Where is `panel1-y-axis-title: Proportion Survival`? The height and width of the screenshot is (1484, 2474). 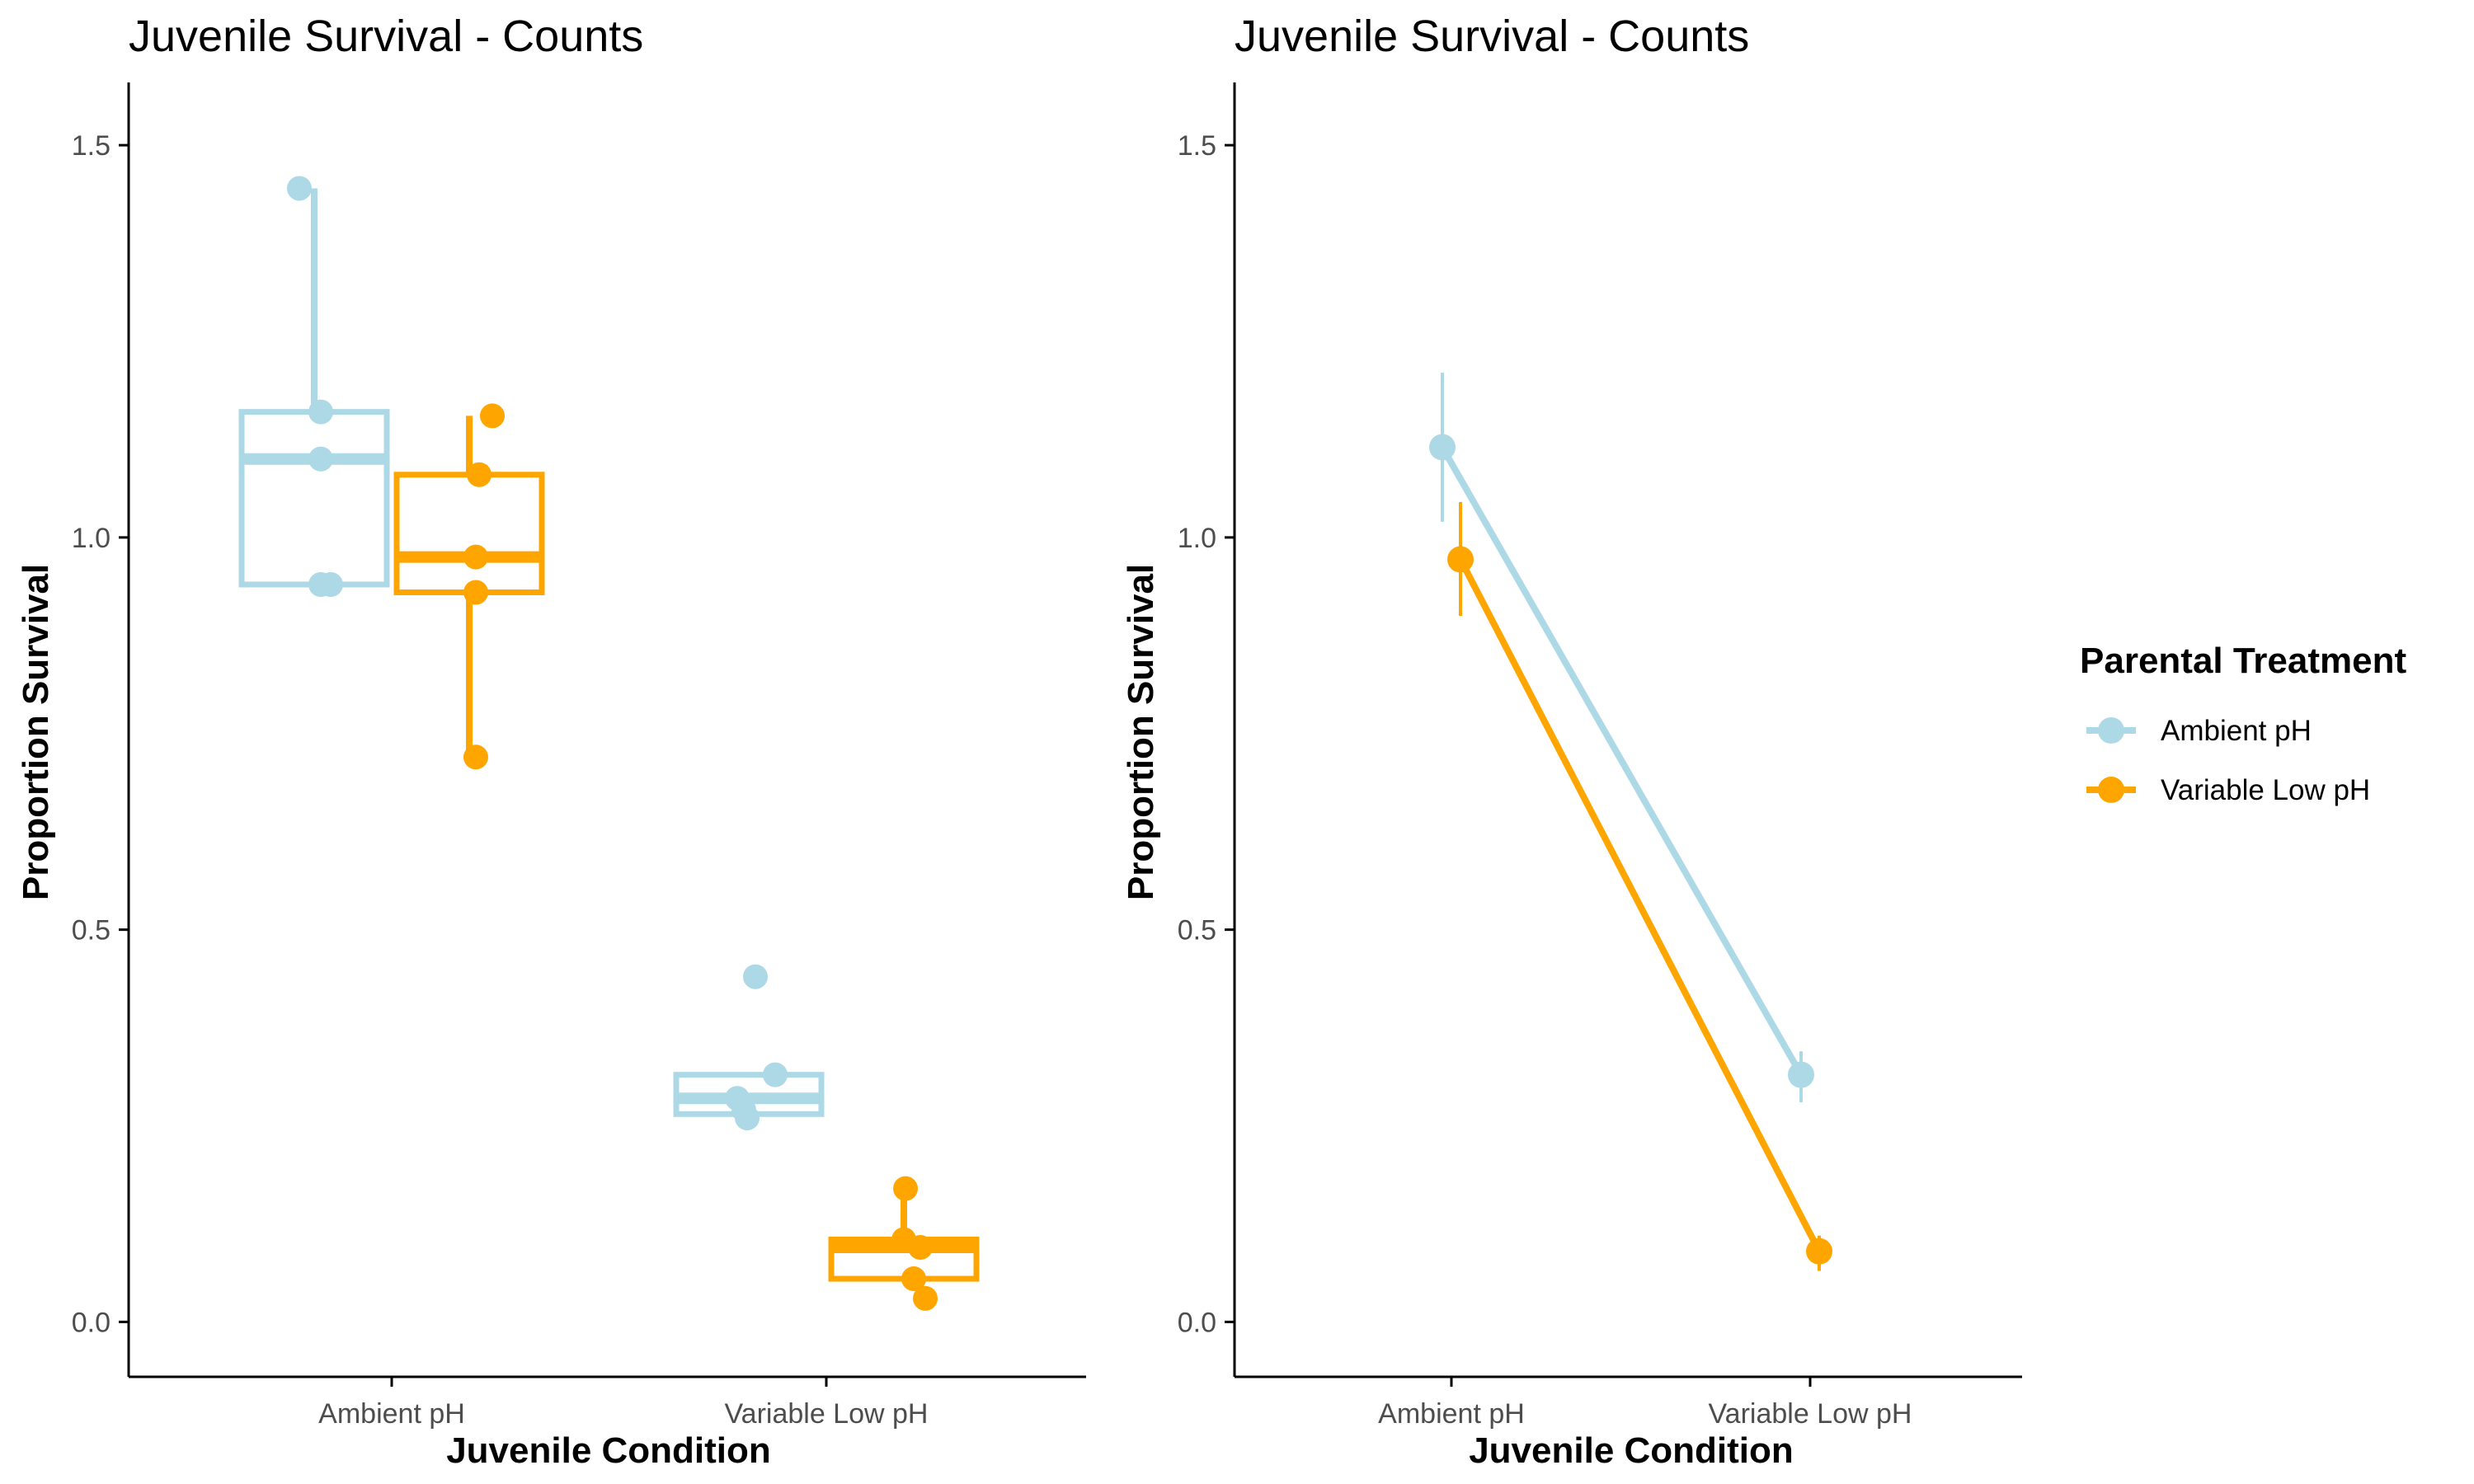 panel1-y-axis-title: Proportion Survival is located at coordinates (36, 732).